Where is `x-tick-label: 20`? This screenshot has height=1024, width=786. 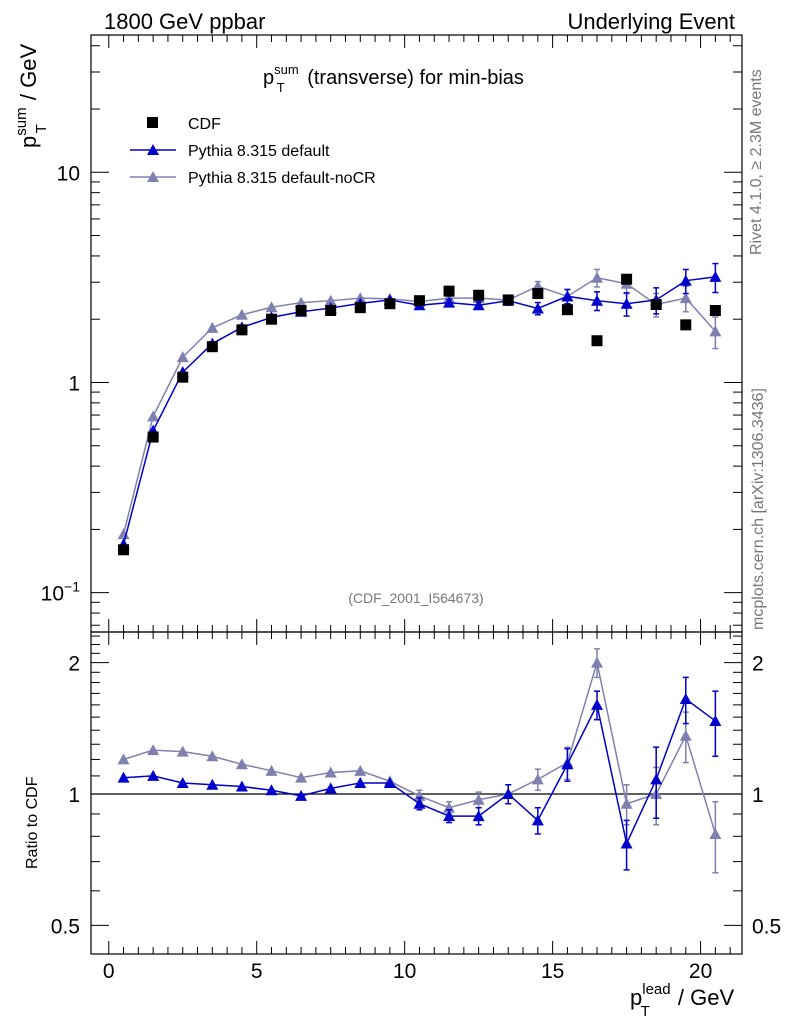
x-tick-label: 20 is located at coordinates (700, 971).